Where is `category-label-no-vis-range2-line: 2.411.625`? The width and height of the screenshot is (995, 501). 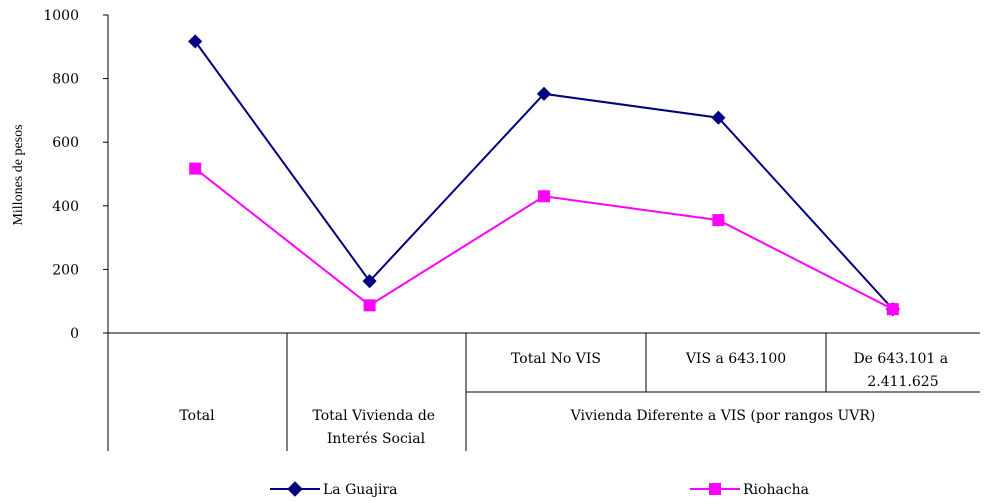 category-label-no-vis-range2-line: 2.411.625 is located at coordinates (902, 382).